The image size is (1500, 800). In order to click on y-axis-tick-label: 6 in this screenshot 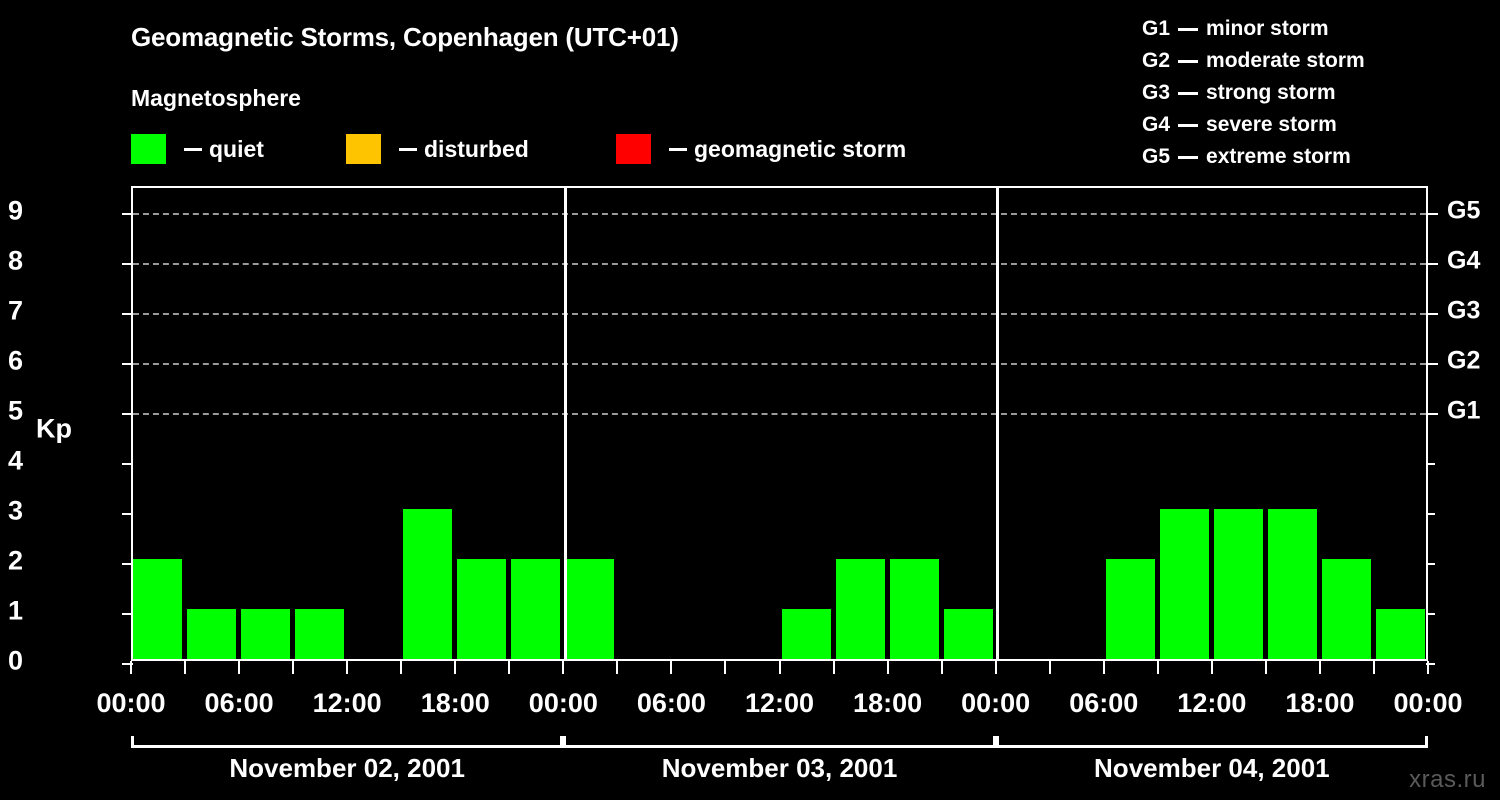, I will do `click(15, 360)`.